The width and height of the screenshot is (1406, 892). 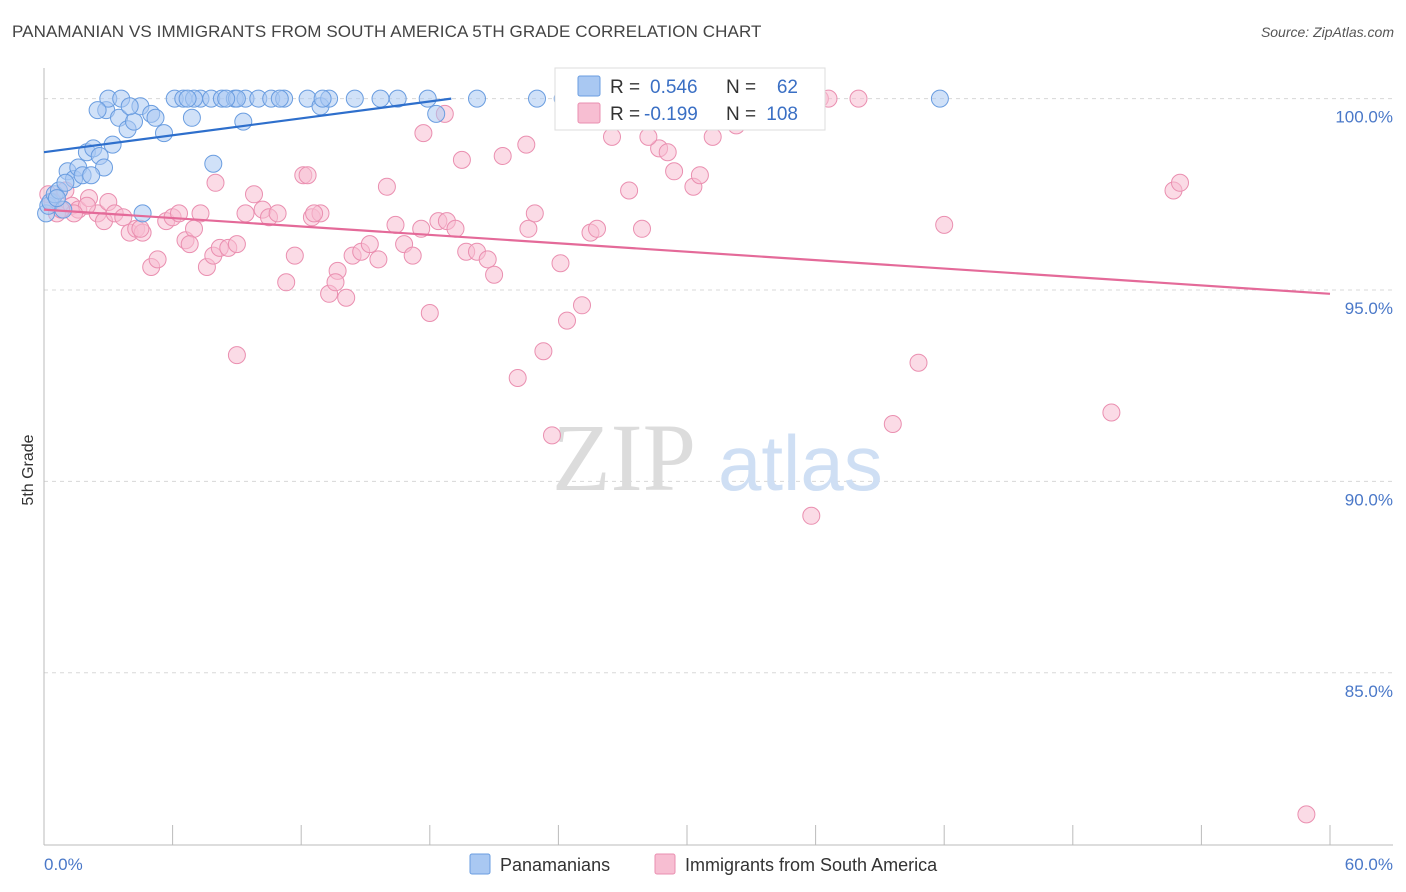 What do you see at coordinates (690, 99) in the screenshot?
I see `stats-legend: R = 0.546 N = 62 R = -0.199 N = 108` at bounding box center [690, 99].